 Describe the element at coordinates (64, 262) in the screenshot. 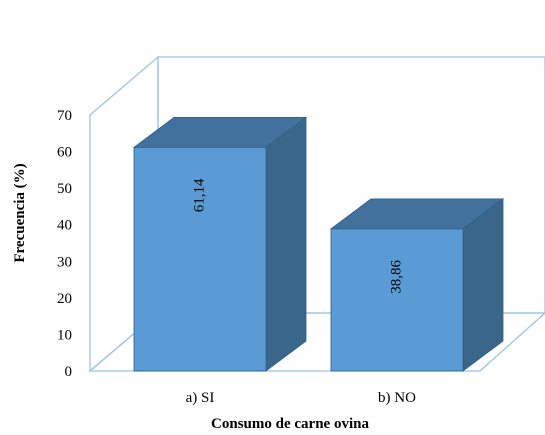

I see `y-tick-label: 30` at that location.